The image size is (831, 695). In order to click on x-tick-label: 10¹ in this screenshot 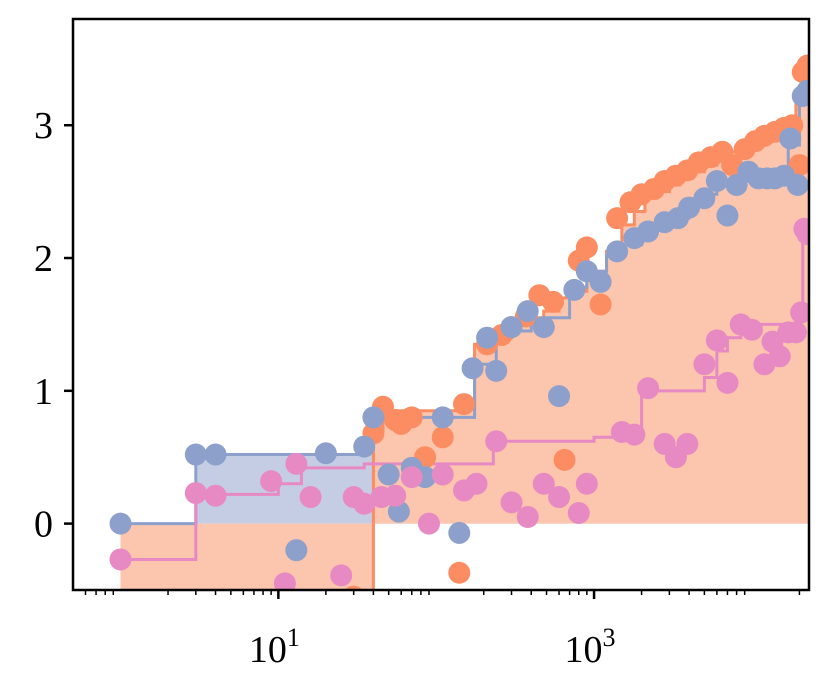, I will do `click(274, 647)`.